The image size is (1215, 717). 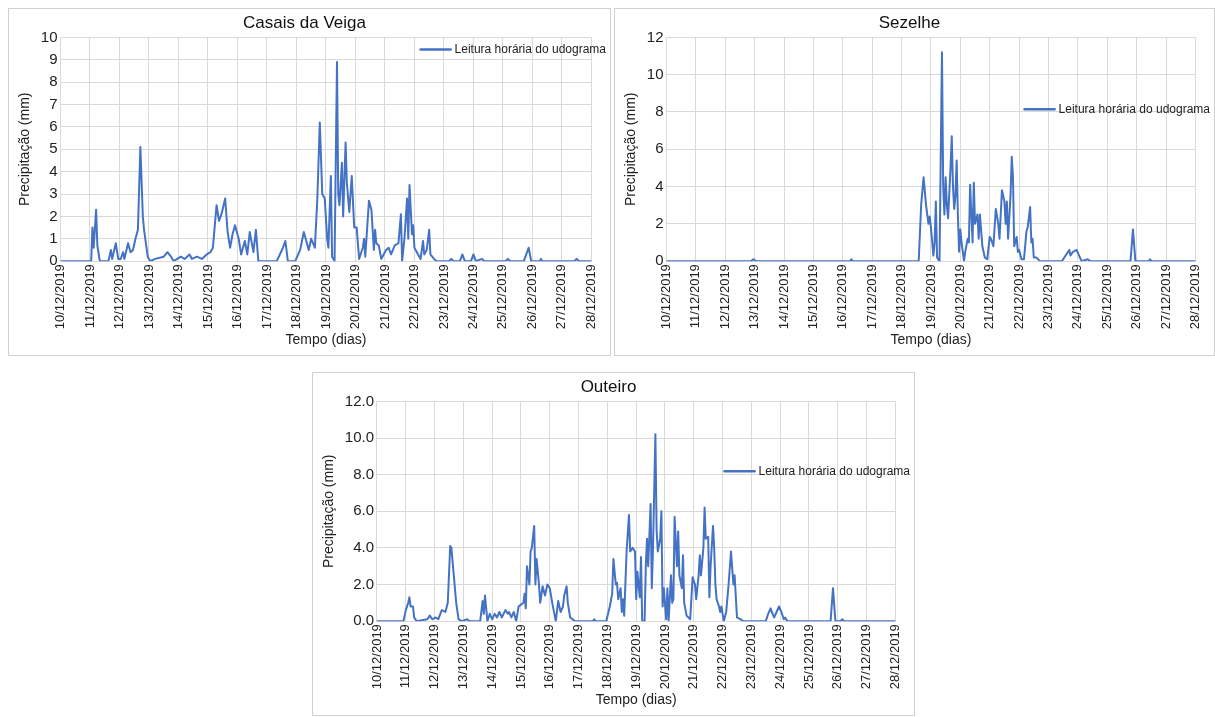 I want to click on y-tick-label: 12, so click(x=655, y=36).